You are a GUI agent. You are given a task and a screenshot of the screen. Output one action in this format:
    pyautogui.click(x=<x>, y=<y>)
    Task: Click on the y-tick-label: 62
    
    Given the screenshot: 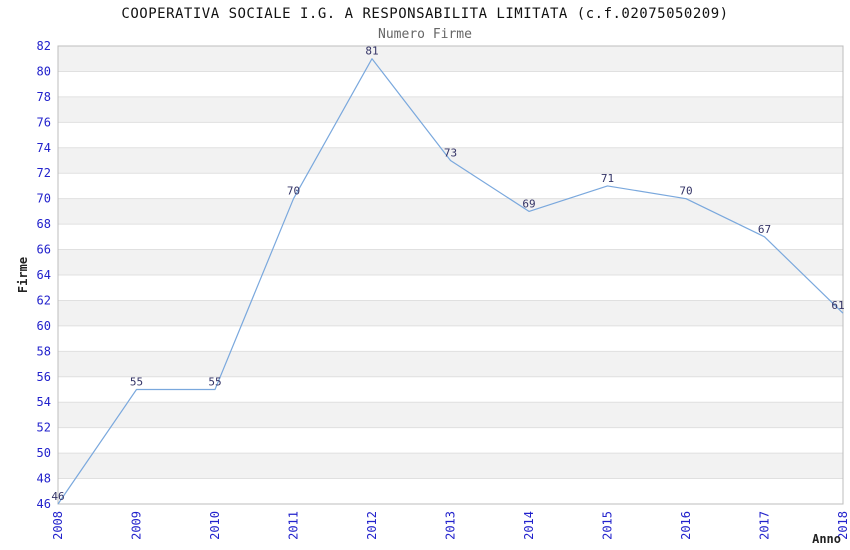 What is the action you would take?
    pyautogui.click(x=44, y=300)
    